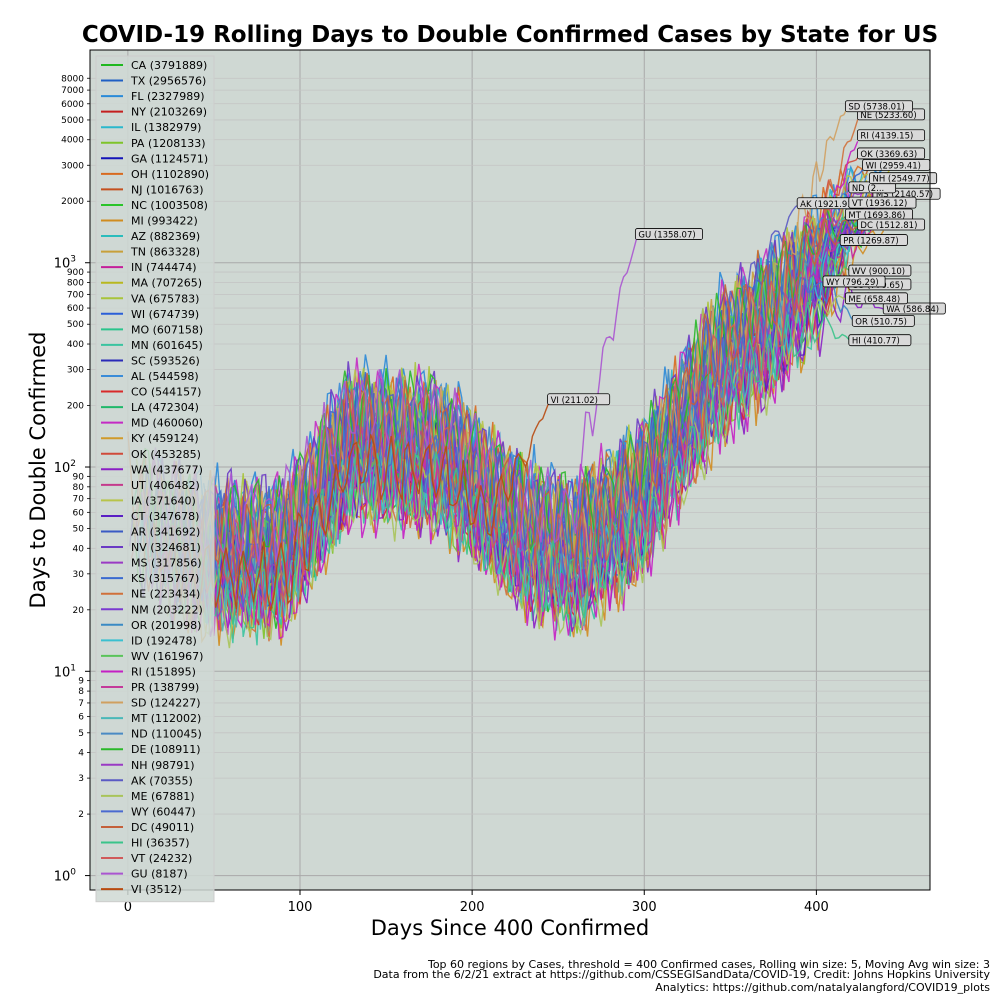 The width and height of the screenshot is (1000, 1000). I want to click on legend-entry: MA (707265), so click(166, 283).